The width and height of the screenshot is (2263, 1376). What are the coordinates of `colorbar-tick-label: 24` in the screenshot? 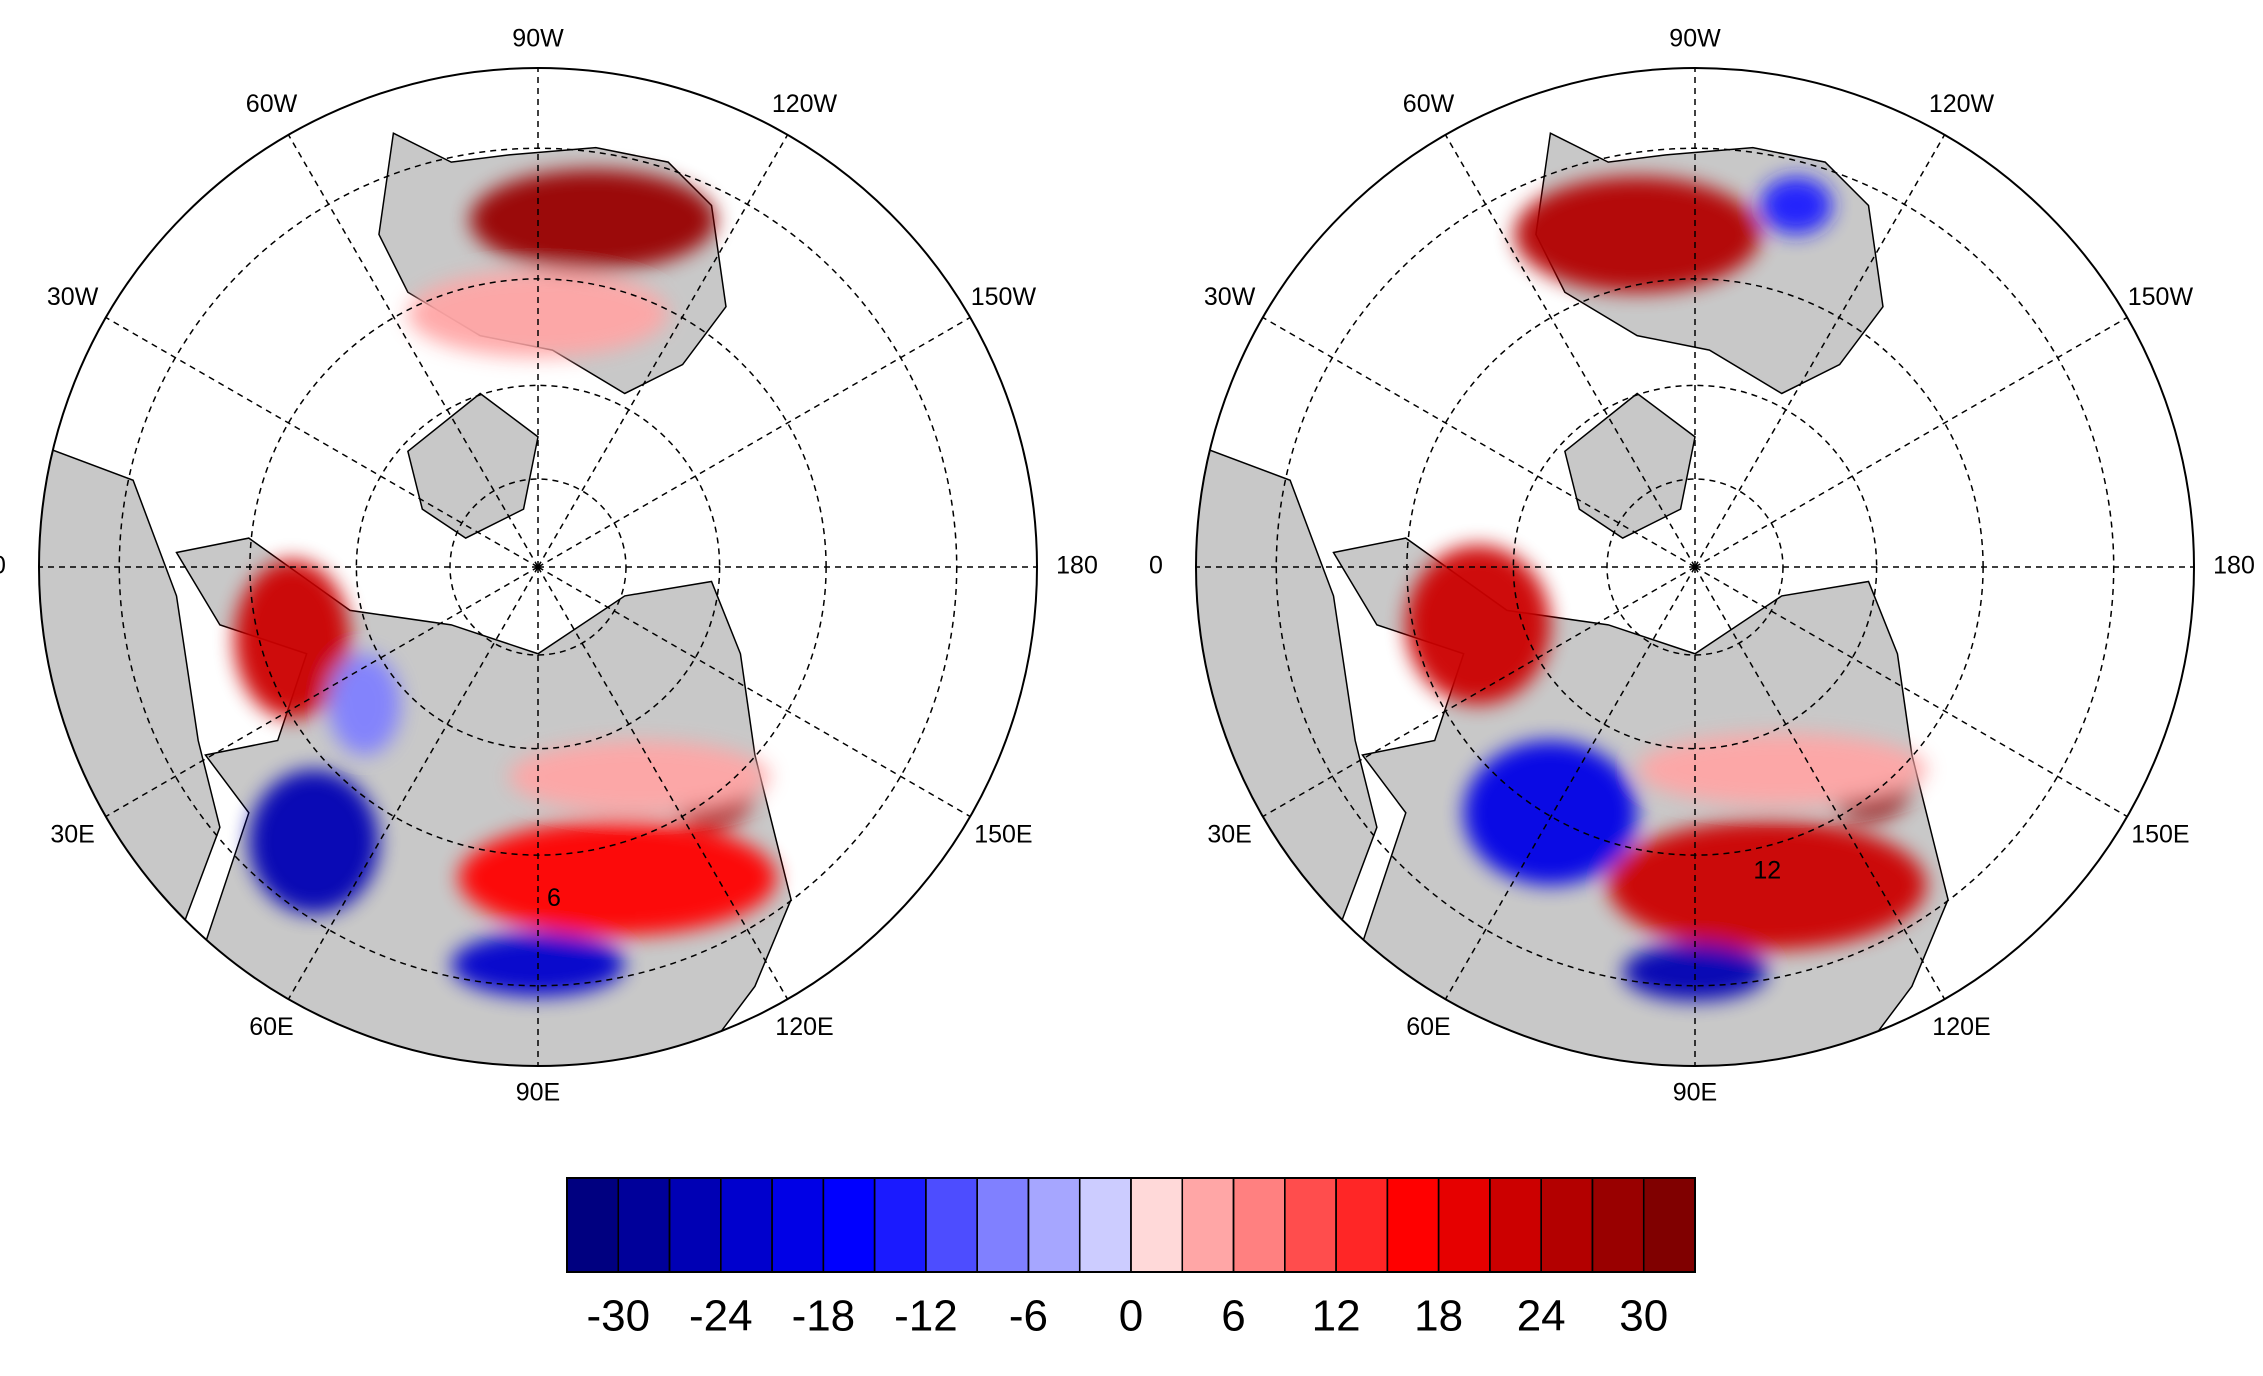 It's located at (1541, 1316).